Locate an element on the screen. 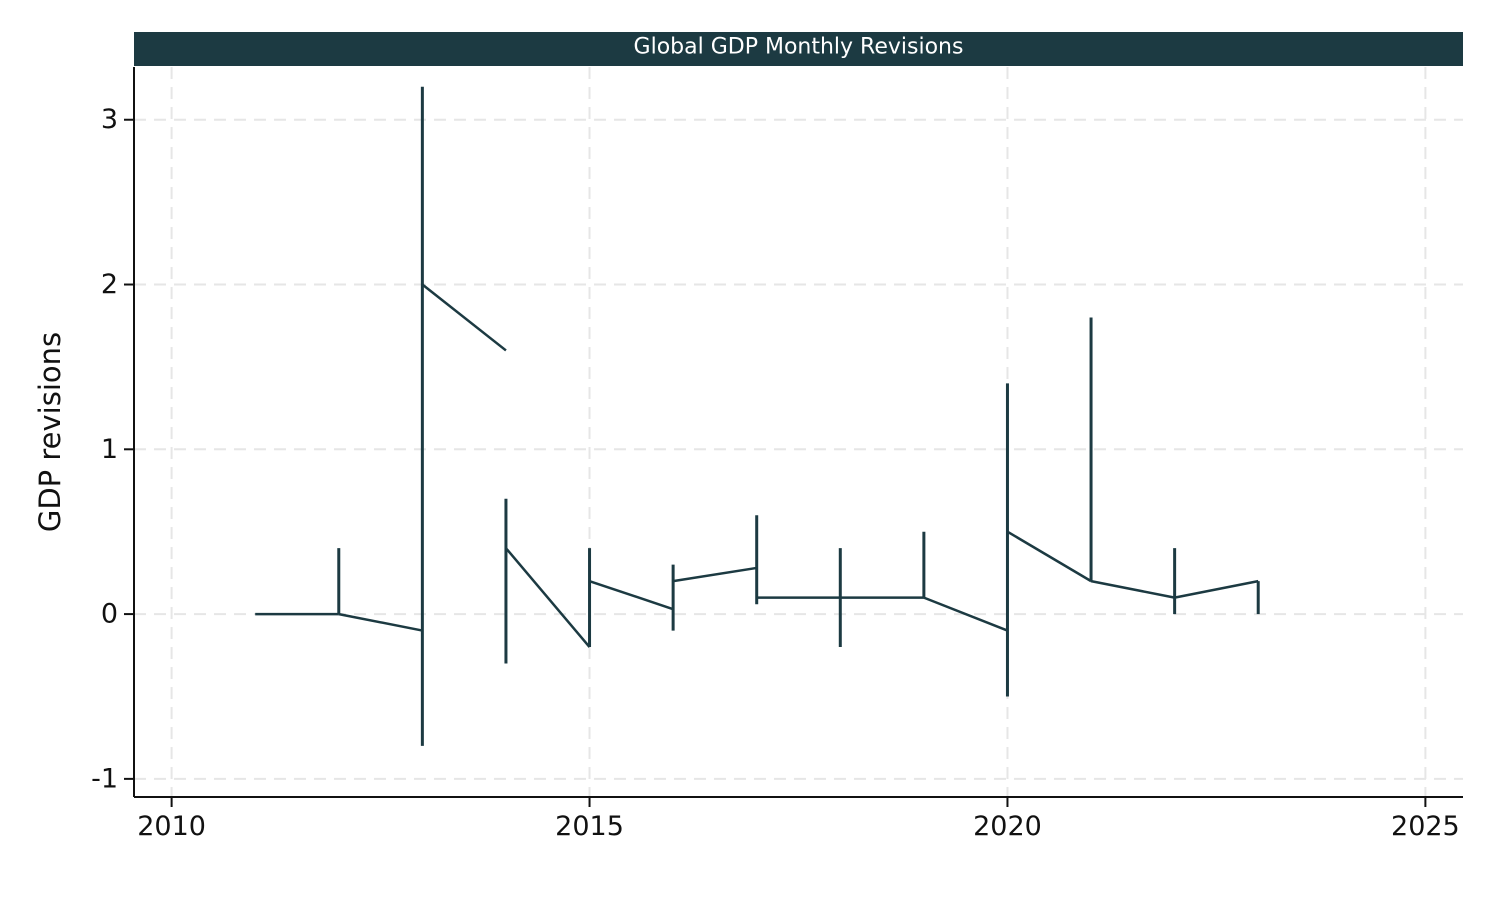 The width and height of the screenshot is (1495, 897). x-tick-label: 2025 is located at coordinates (1425, 826).